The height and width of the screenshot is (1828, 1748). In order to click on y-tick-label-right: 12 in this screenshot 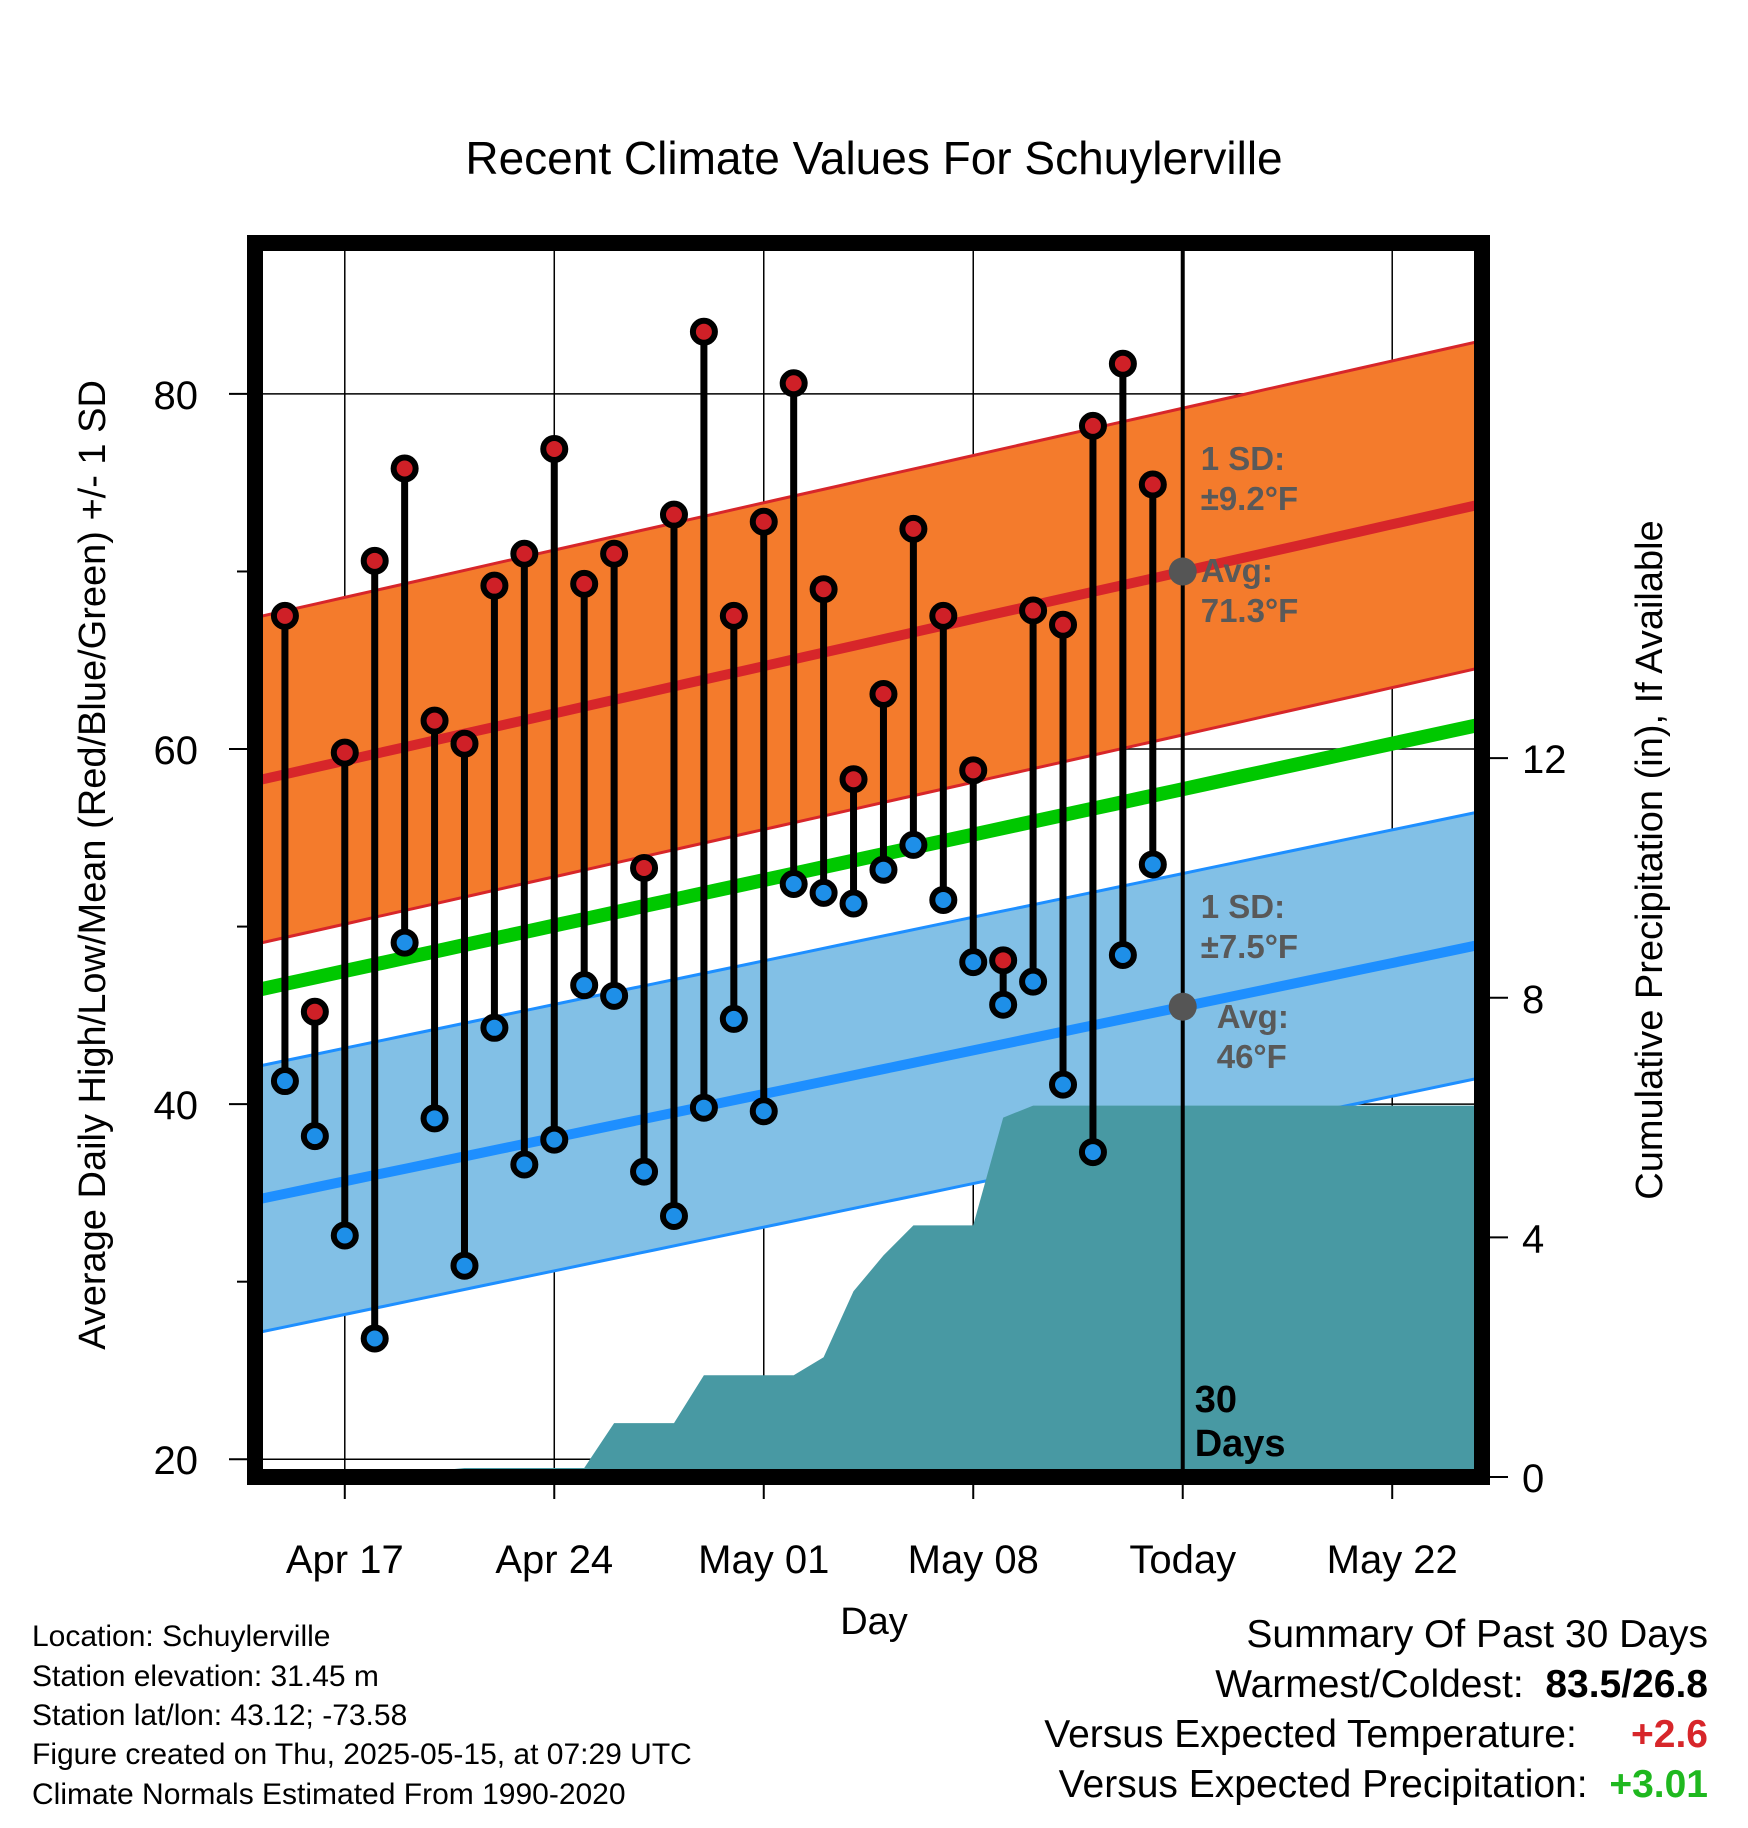, I will do `click(1544, 760)`.